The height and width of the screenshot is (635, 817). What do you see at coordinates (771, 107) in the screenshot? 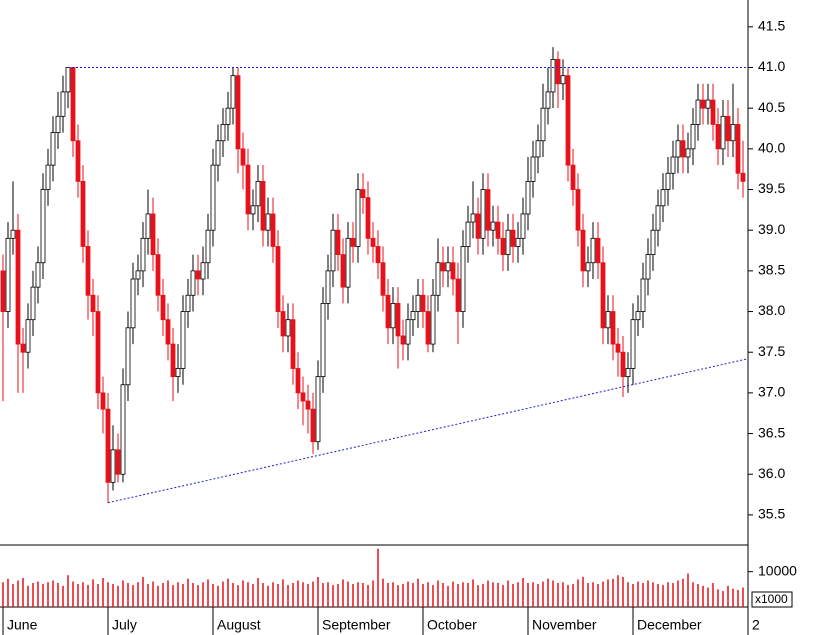
I see `y-tick-label: 40.5` at bounding box center [771, 107].